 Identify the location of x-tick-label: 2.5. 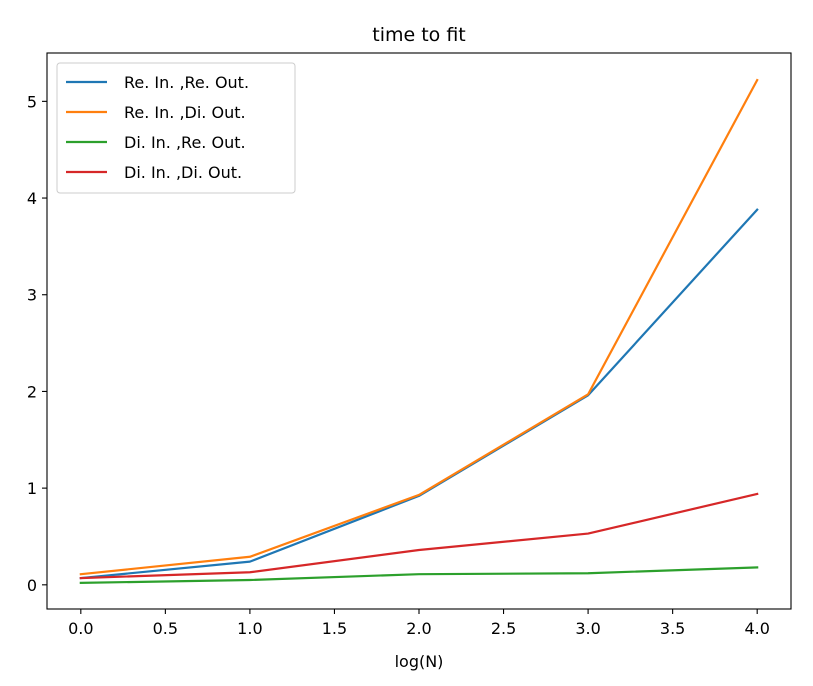
(503, 628).